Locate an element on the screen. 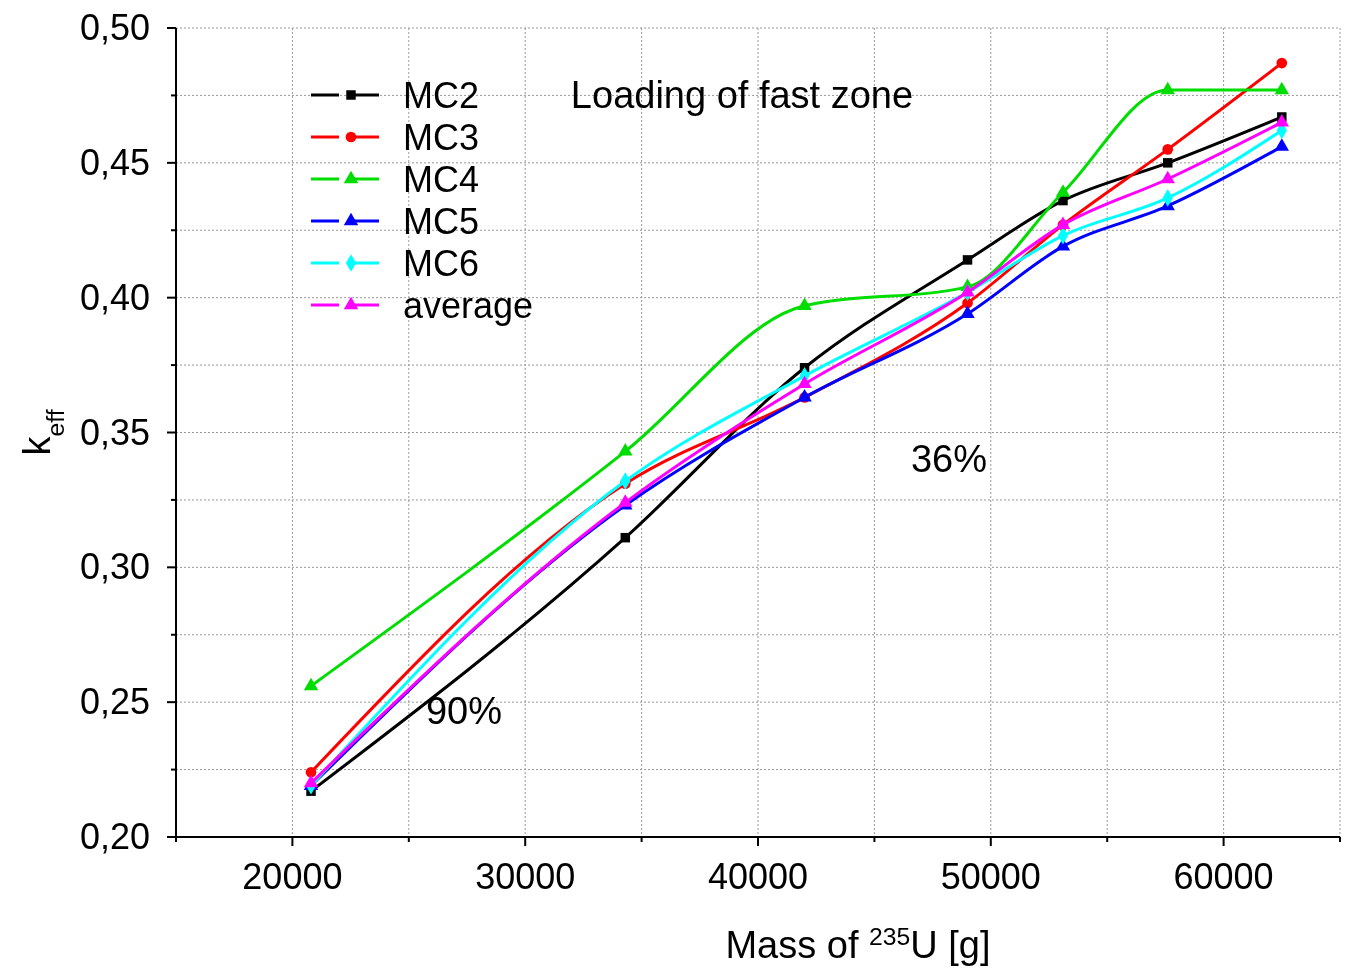 This screenshot has height=968, width=1345. legend-label: MC5 is located at coordinates (441, 221).